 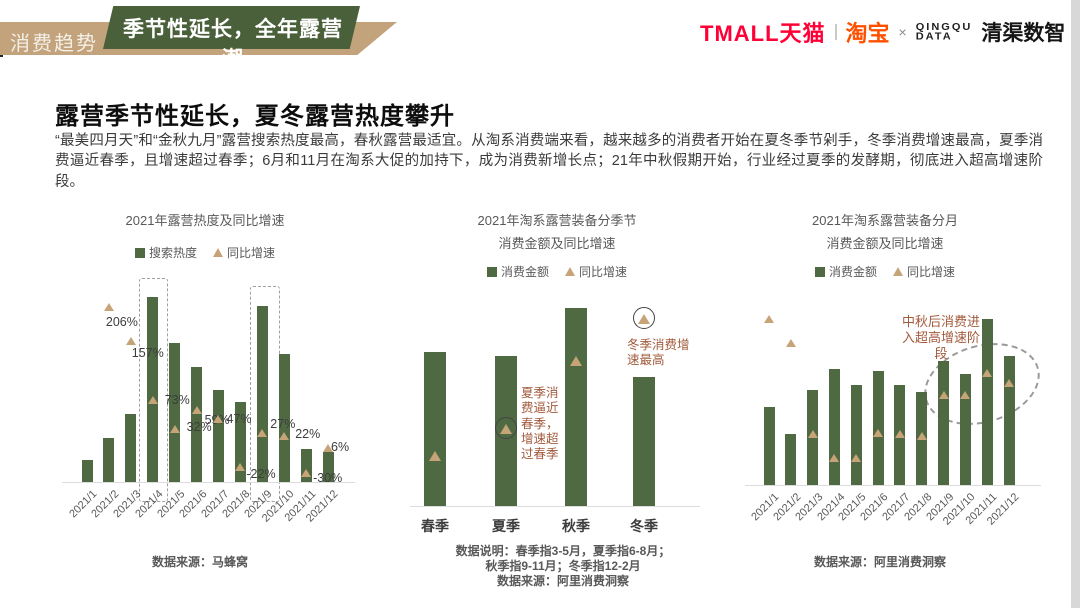 I want to click on x-tick-label: 春季, so click(x=435, y=526).